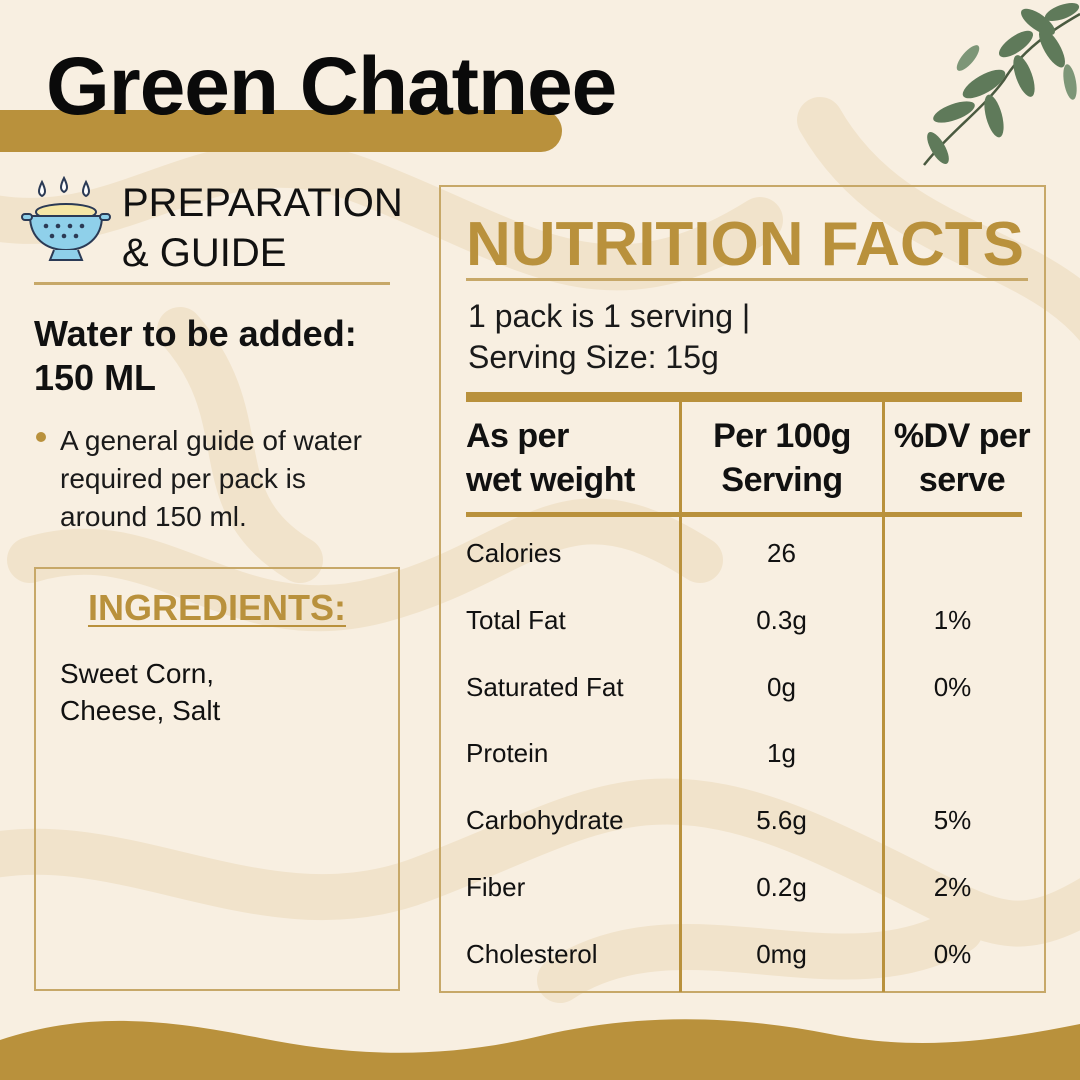 The height and width of the screenshot is (1080, 1080). What do you see at coordinates (545, 686) in the screenshot?
I see `nutrient-name: Saturated Fat` at bounding box center [545, 686].